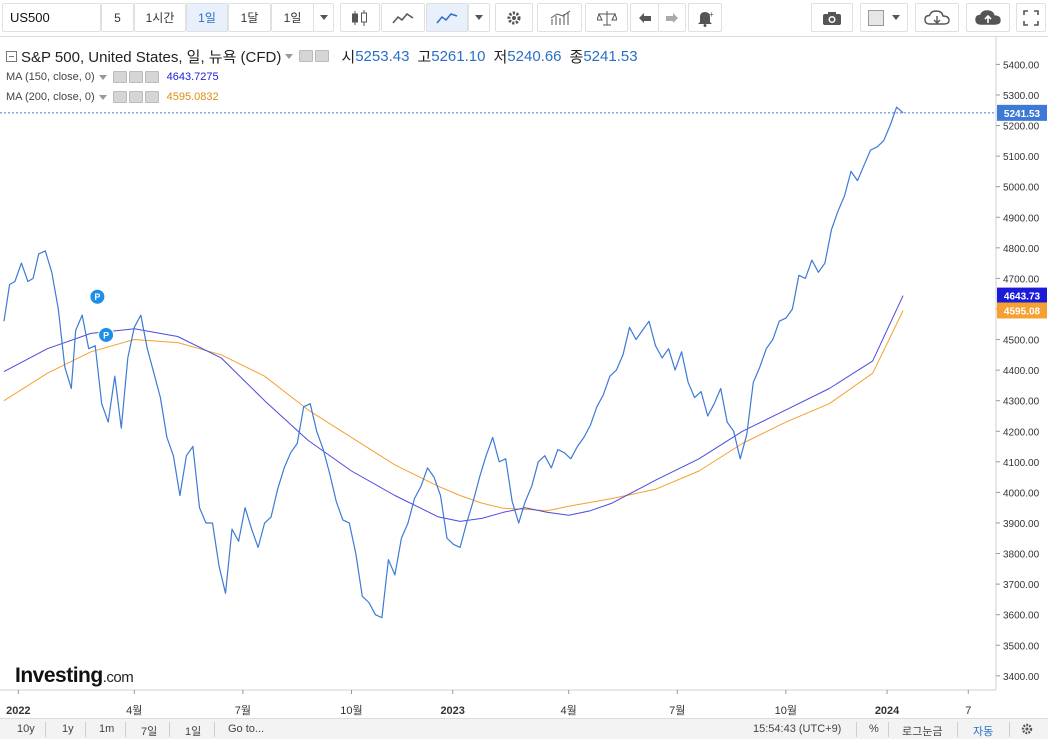 Image resolution: width=1048 pixels, height=739 pixels. I want to click on color-picker-button, so click(884, 17).